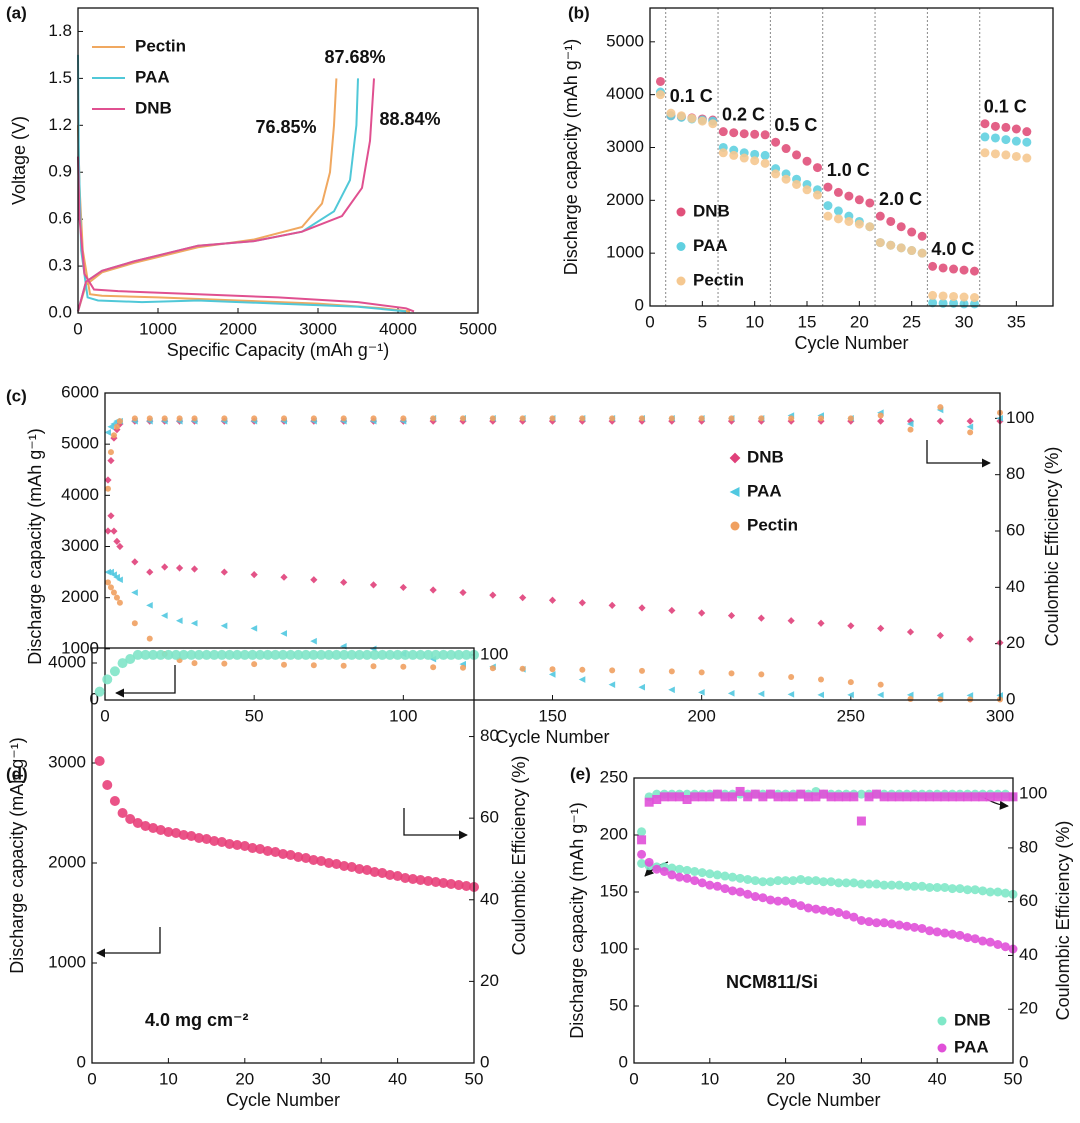 The width and height of the screenshot is (1080, 1123). I want to click on y-tick-label: 50, so click(618, 1004).